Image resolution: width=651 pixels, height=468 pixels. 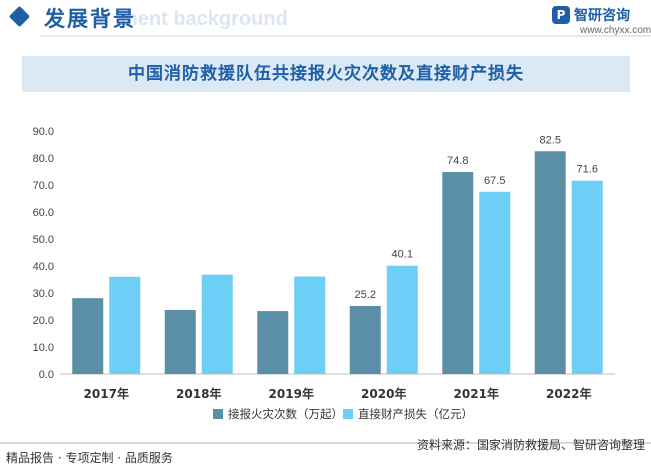 I want to click on y-tick-label: 50.0, so click(x=43, y=240).